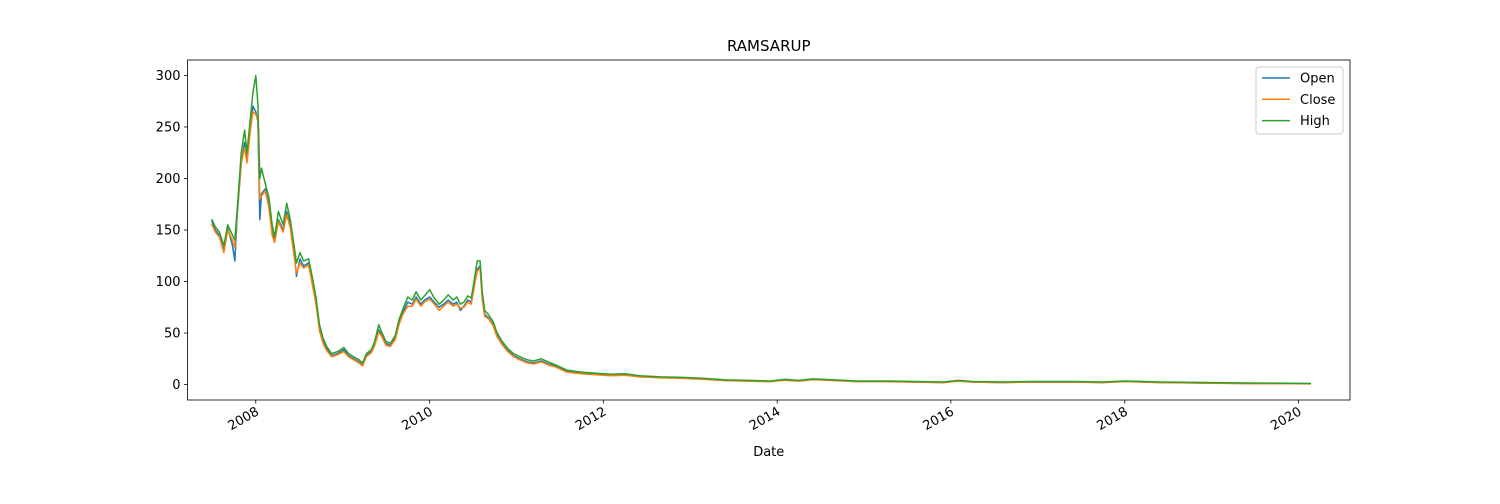 The image size is (1500, 504). What do you see at coordinates (1113, 419) in the screenshot?
I see `x-tick-label: 2018` at bounding box center [1113, 419].